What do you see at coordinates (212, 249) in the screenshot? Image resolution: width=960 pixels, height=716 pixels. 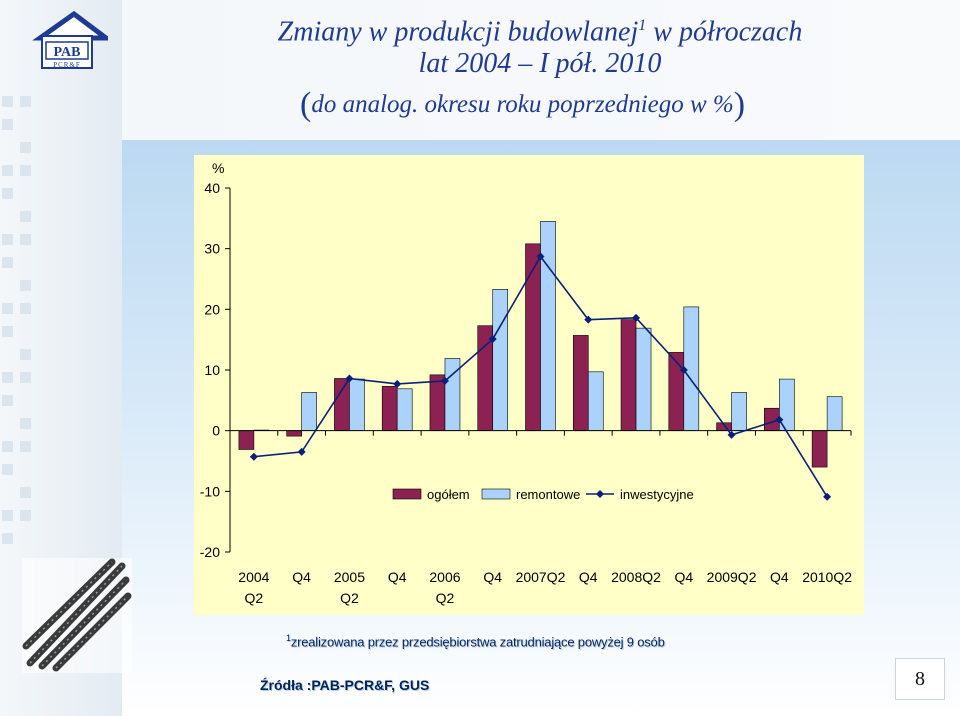 I see `y-tick-label: 30` at bounding box center [212, 249].